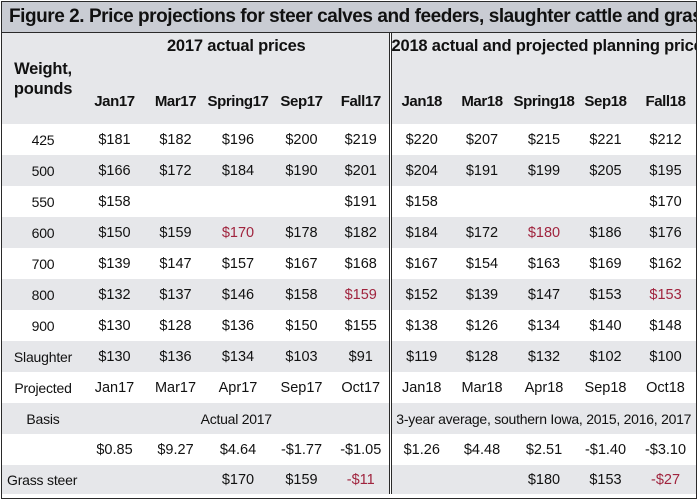 This screenshot has height=502, width=700. Describe the element at coordinates (238, 232) in the screenshot. I see `price-cell-highlight: $170` at that location.